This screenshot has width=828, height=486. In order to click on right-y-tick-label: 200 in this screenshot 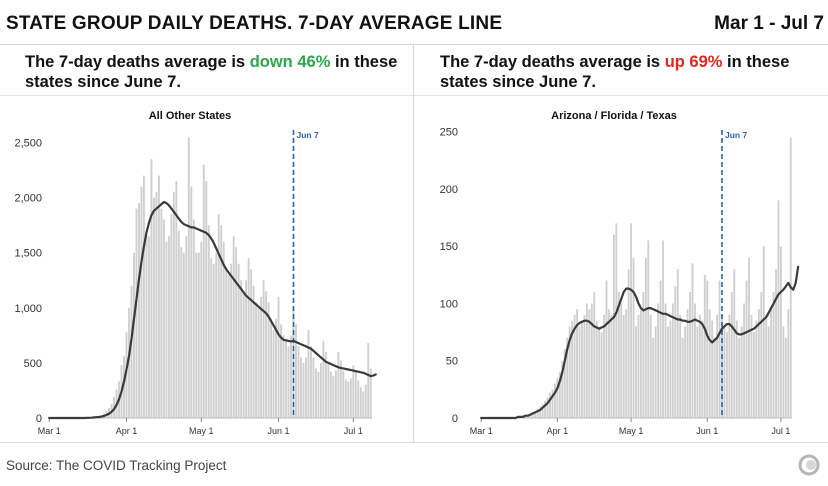, I will do `click(449, 190)`.